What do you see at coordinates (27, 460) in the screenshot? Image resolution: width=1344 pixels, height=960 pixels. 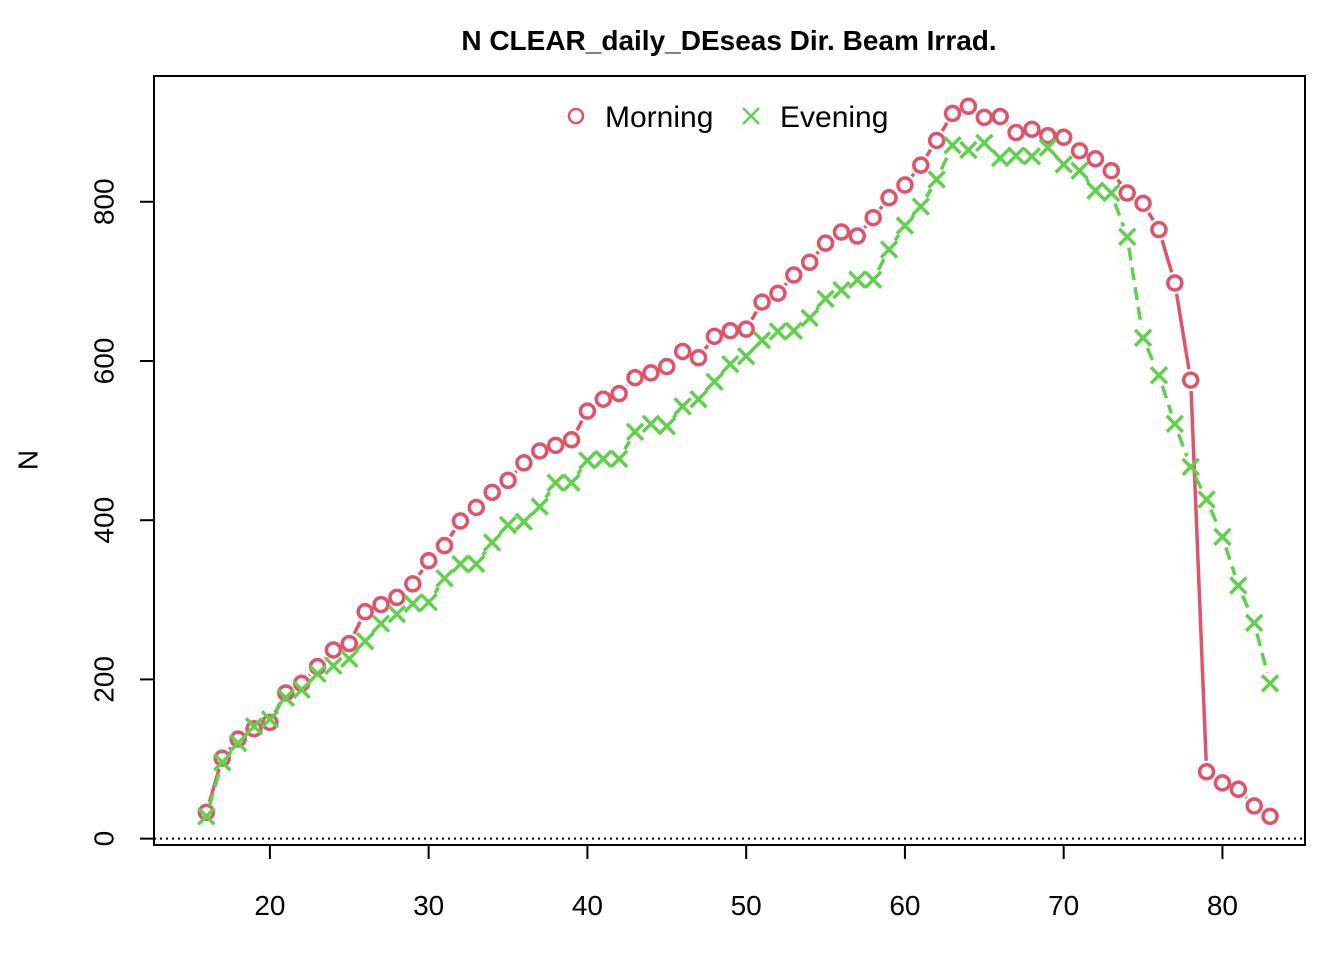 I see `y-axis-label: N` at bounding box center [27, 460].